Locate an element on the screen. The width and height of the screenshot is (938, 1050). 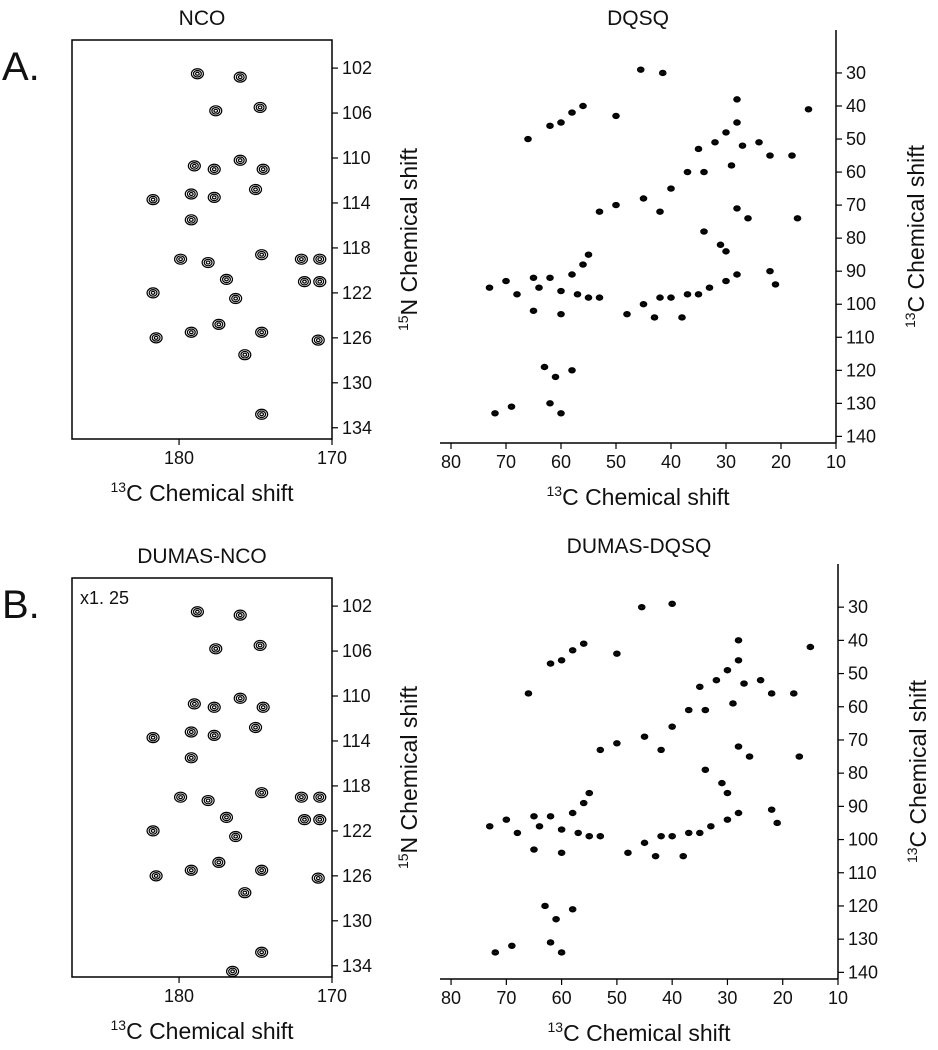
y-tick-label: 130 is located at coordinates (863, 939).